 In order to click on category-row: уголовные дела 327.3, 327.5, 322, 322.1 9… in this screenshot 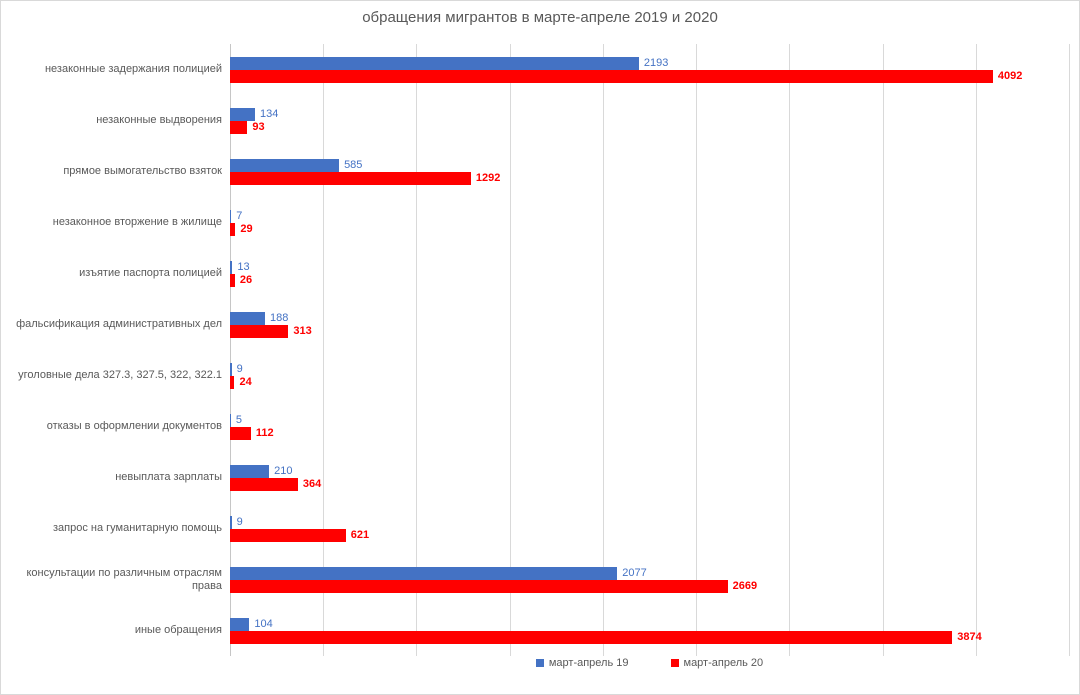, I will do `click(540, 375)`.